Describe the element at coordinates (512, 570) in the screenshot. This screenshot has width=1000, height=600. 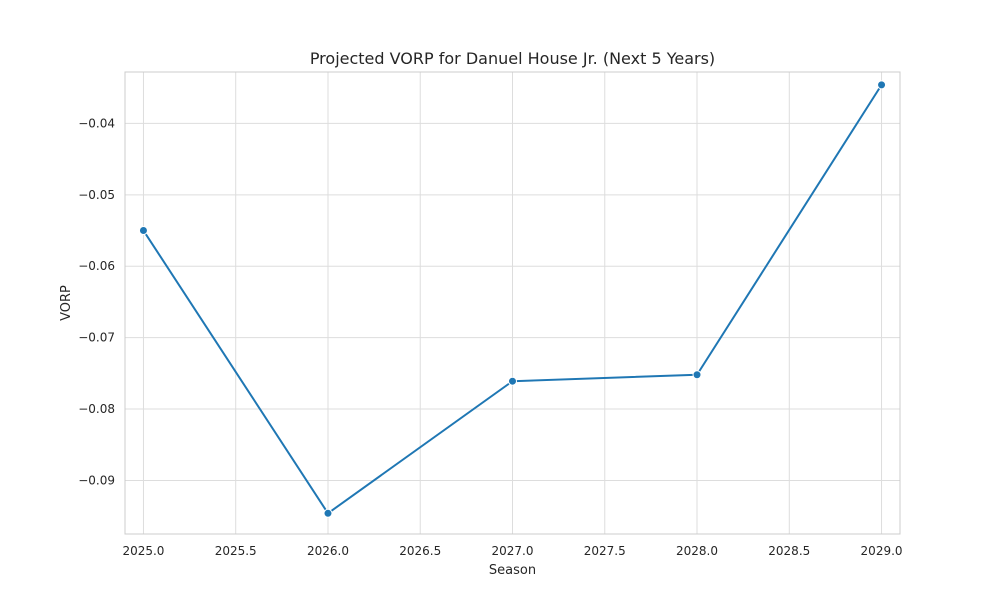
I see `x-axis-label: Season` at that location.